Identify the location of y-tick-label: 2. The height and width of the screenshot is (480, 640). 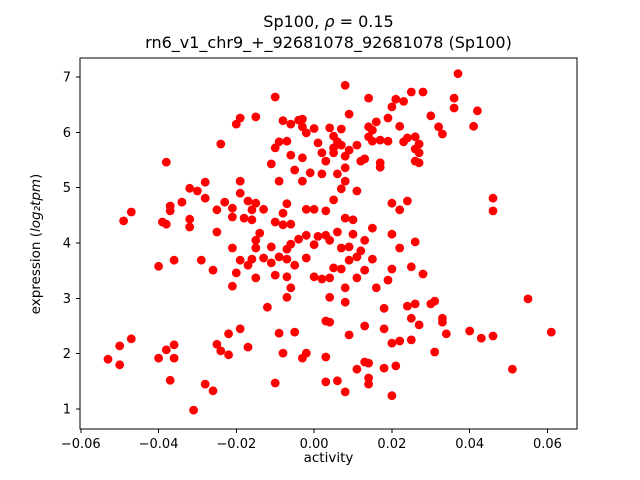
(67, 354).